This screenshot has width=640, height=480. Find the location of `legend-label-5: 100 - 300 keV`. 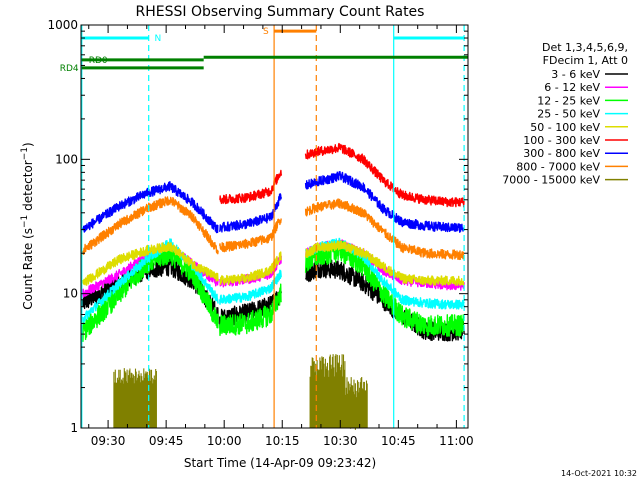

legend-label-5: 100 - 300 keV is located at coordinates (561, 140).